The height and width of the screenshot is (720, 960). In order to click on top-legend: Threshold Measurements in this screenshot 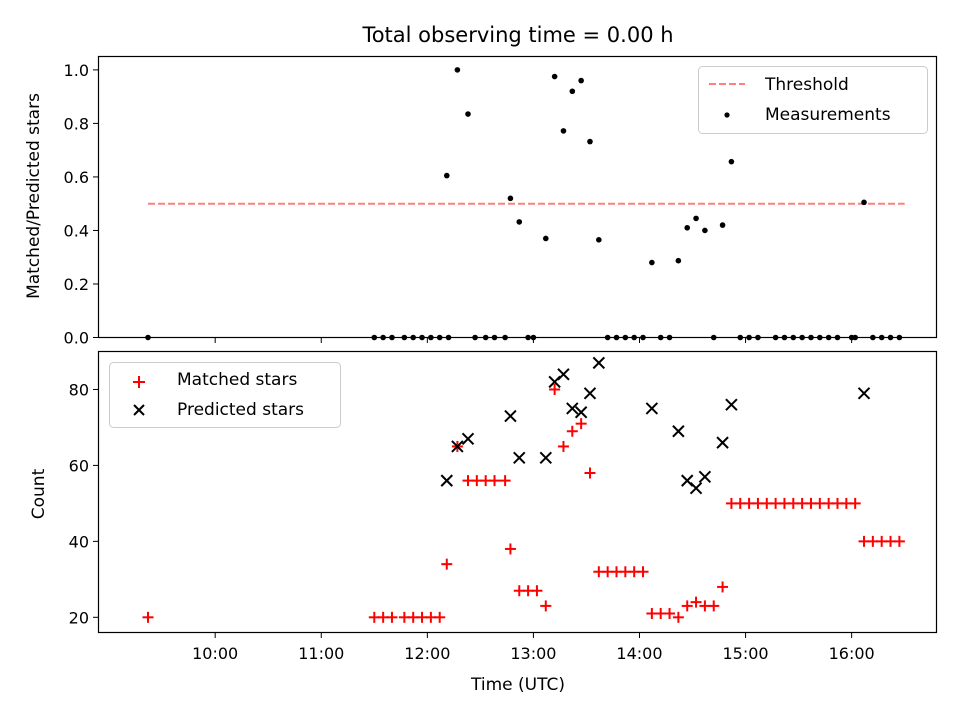, I will do `click(813, 100)`.